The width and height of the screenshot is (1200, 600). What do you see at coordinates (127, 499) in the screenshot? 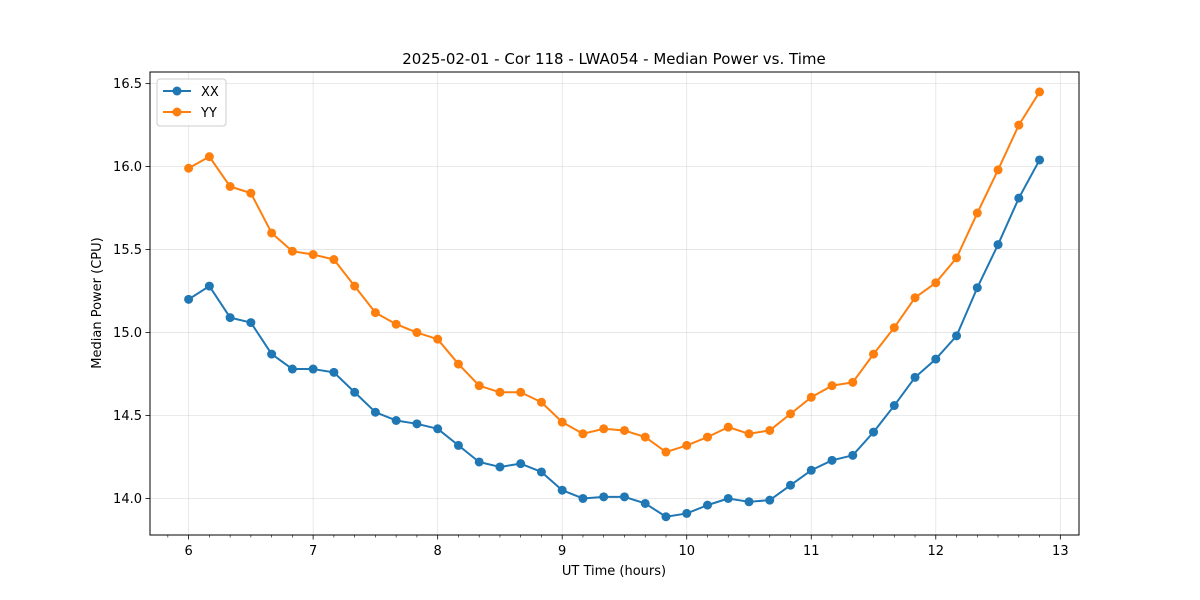
I see `y-tick-label: 14.0` at bounding box center [127, 499].